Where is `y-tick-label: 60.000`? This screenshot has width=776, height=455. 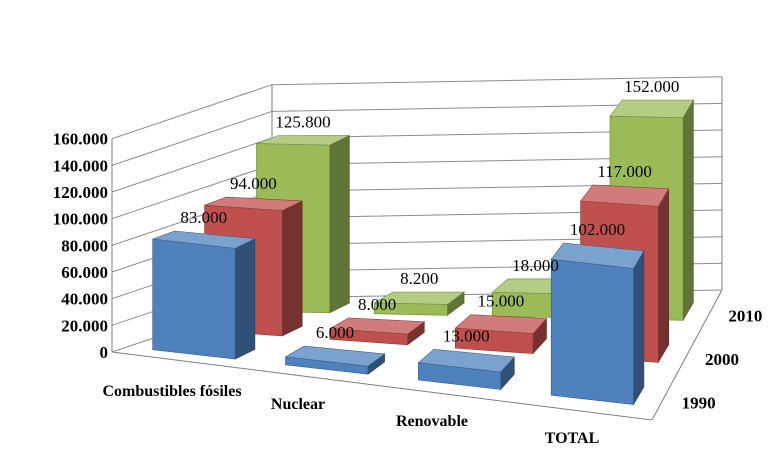 y-tick-label: 60.000 is located at coordinates (84, 272).